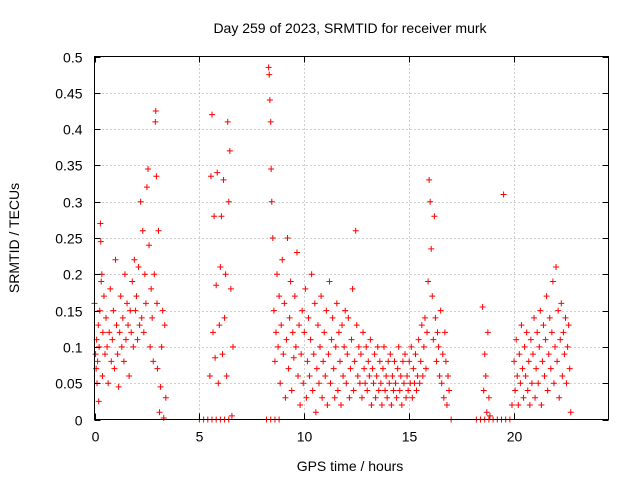  Describe the element at coordinates (73, 130) in the screenshot. I see `y-tick-label: 0.4` at that location.